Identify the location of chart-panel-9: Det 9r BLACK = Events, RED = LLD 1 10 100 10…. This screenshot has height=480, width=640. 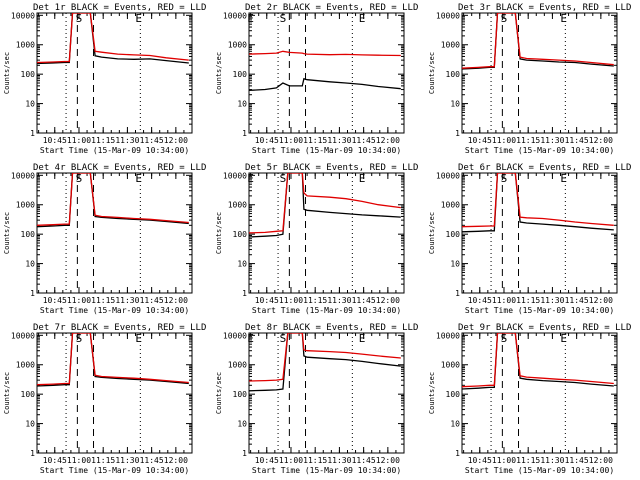
(529, 399).